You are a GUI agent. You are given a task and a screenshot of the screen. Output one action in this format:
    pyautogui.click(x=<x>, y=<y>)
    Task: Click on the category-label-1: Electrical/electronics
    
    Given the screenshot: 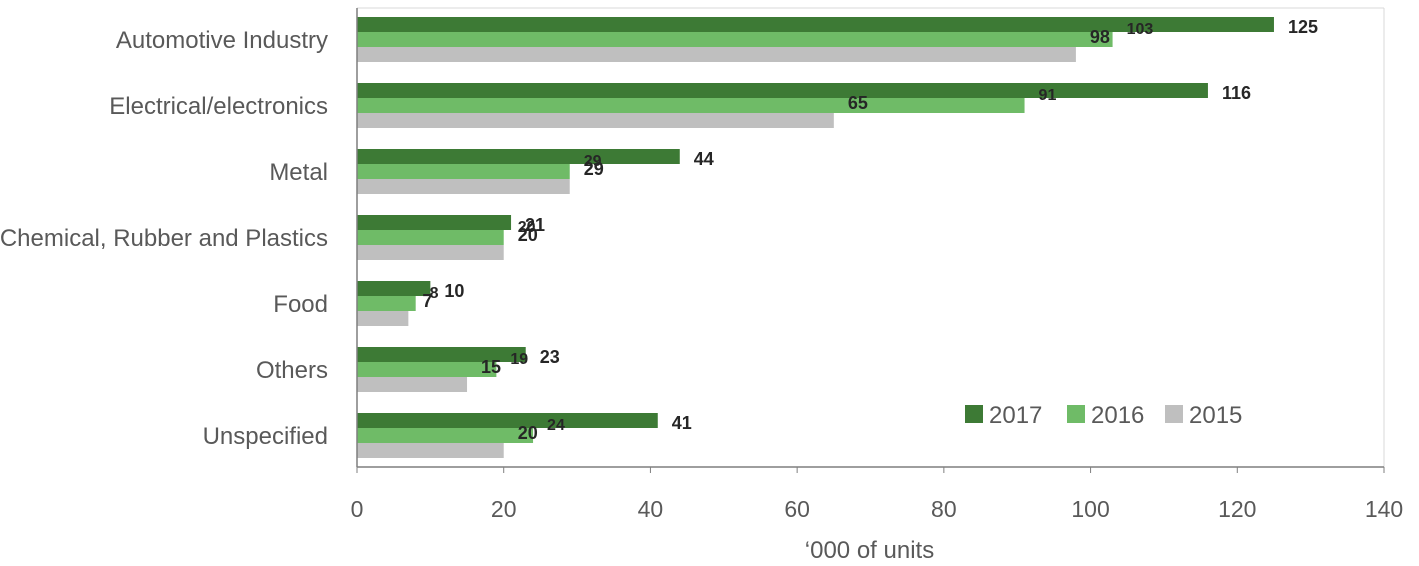 What is the action you would take?
    pyautogui.click(x=218, y=106)
    